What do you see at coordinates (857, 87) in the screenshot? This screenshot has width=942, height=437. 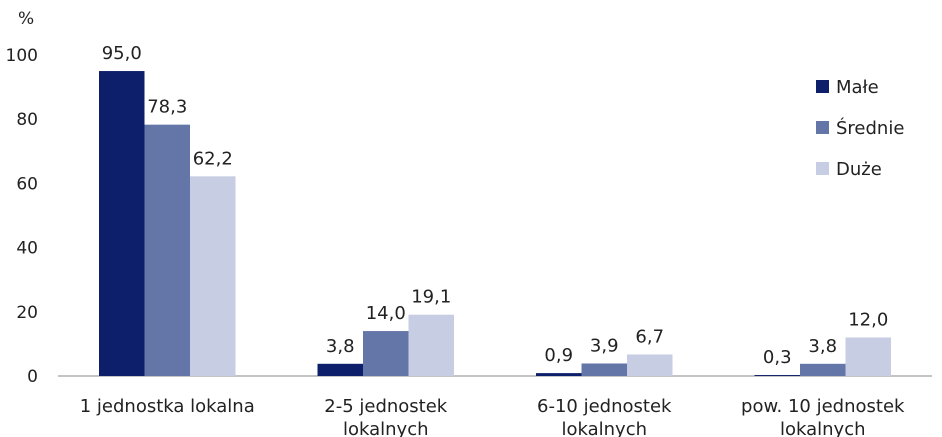 I see `legend-label: Małe` at bounding box center [857, 87].